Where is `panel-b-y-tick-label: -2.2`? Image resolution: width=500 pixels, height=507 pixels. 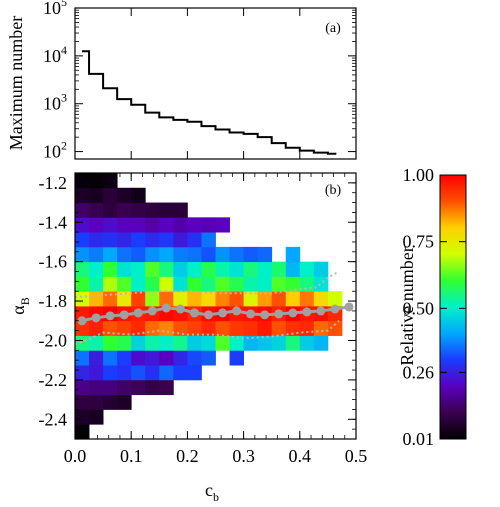 panel-b-y-tick-label: -2.2 is located at coordinates (53, 380).